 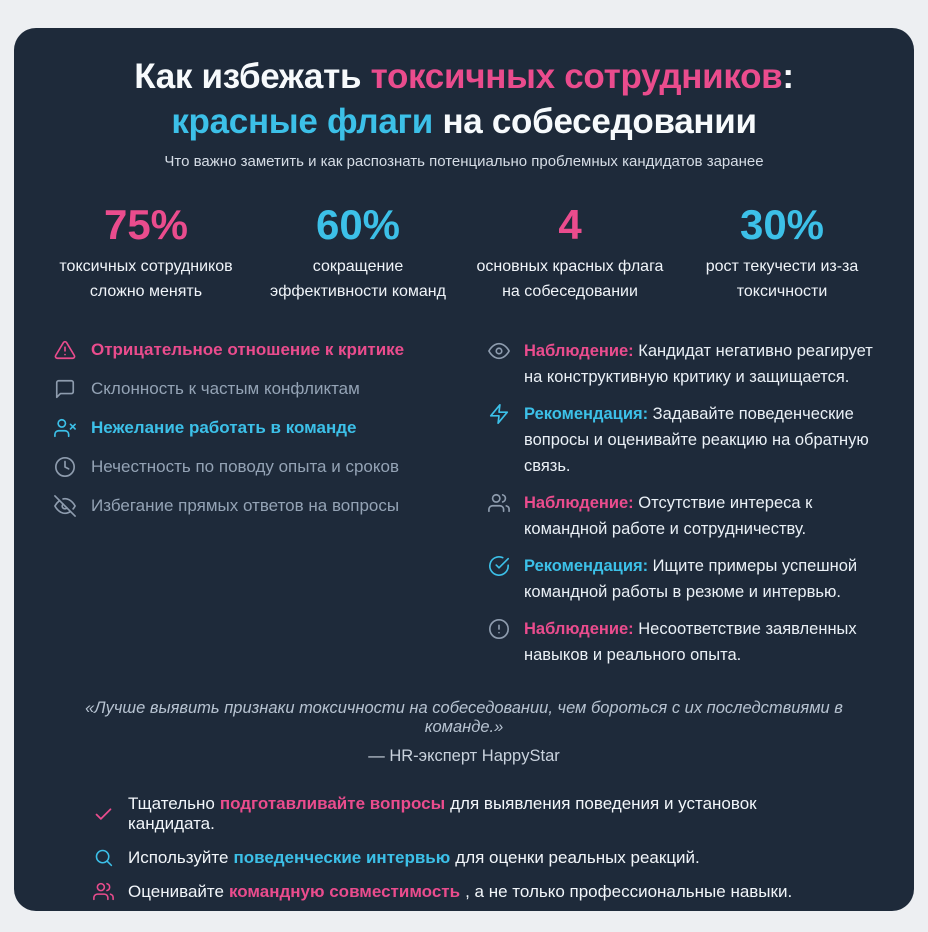 What do you see at coordinates (224, 427) in the screenshot?
I see `red-flag-text: Нежелание работать в команде` at bounding box center [224, 427].